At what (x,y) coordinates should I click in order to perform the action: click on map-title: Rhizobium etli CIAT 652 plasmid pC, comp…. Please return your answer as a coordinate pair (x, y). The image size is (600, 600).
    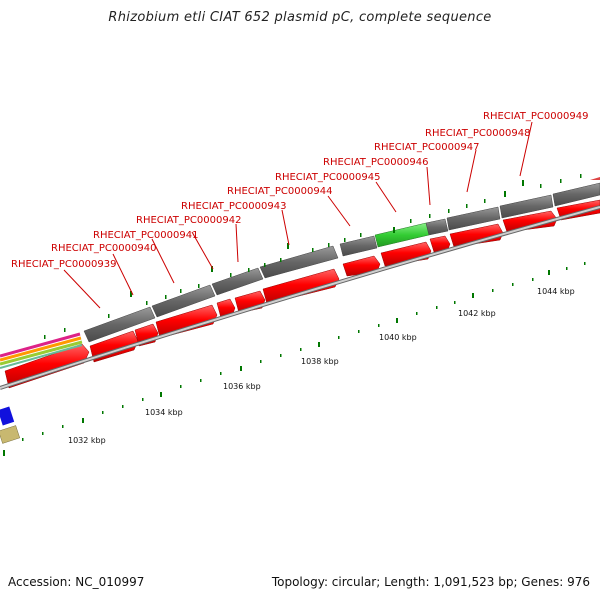
    Looking at the image, I should click on (300, 17).